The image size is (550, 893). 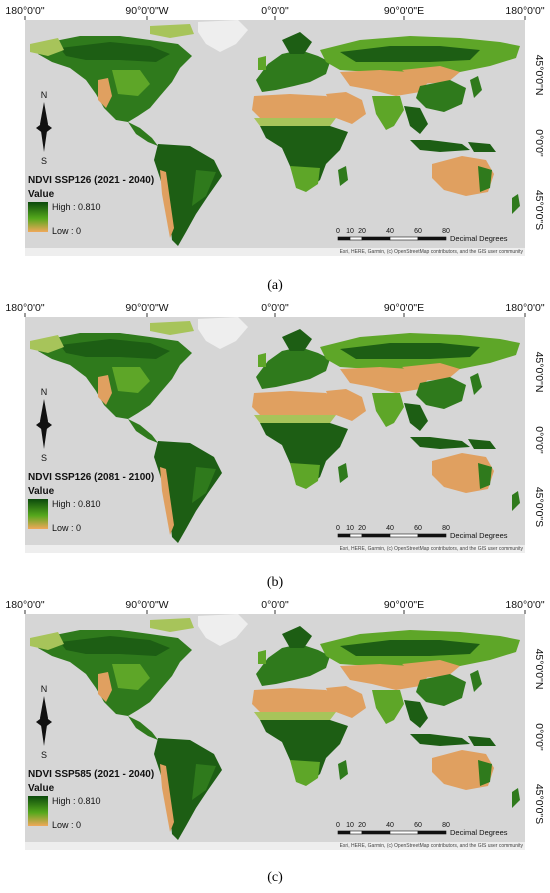 What do you see at coordinates (479, 535) in the screenshot?
I see `scale-unit-label: Decimal Degrees` at bounding box center [479, 535].